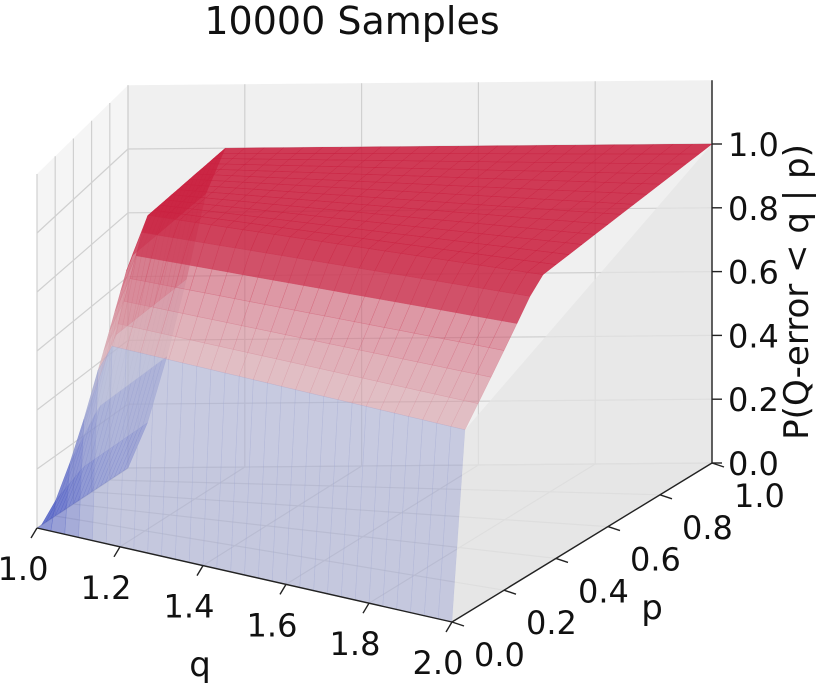 This screenshot has height=698, width=831. Describe the element at coordinates (707, 528) in the screenshot. I see `y-tick-label: 0.8` at that location.